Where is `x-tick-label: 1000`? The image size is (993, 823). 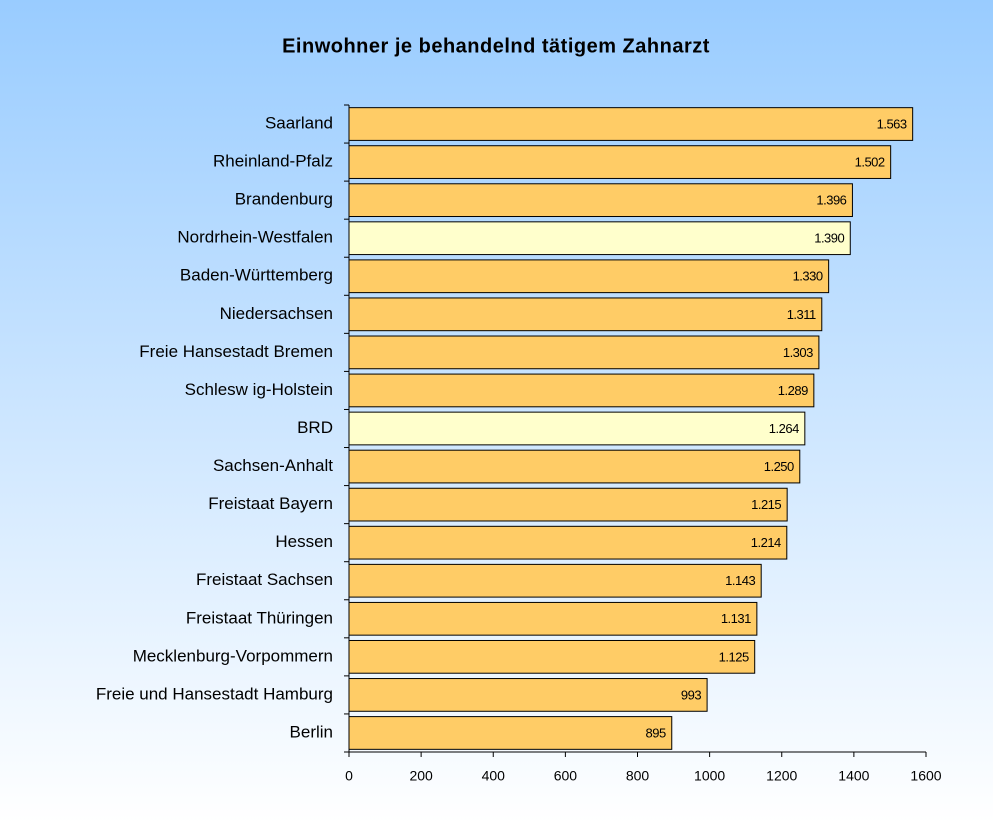
x-tick-label: 1000 is located at coordinates (709, 776).